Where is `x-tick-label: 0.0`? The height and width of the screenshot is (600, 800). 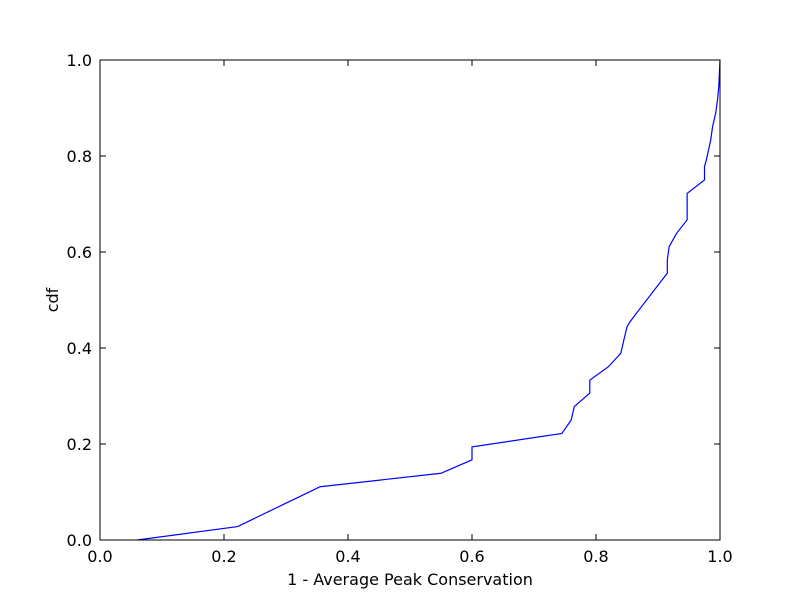
x-tick-label: 0.0 is located at coordinates (99, 556).